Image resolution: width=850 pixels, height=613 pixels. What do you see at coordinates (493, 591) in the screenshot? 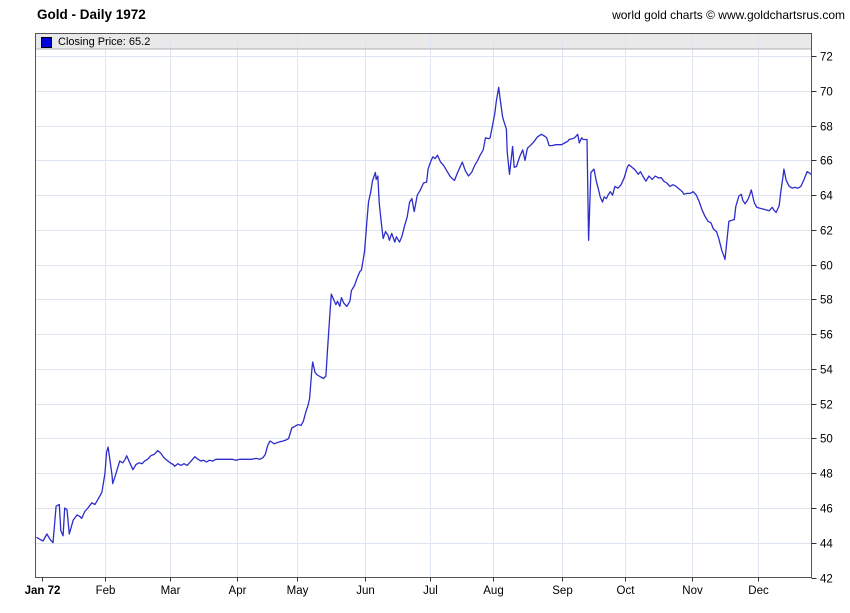
I see `x-tick-label-aug: Aug` at bounding box center [493, 591].